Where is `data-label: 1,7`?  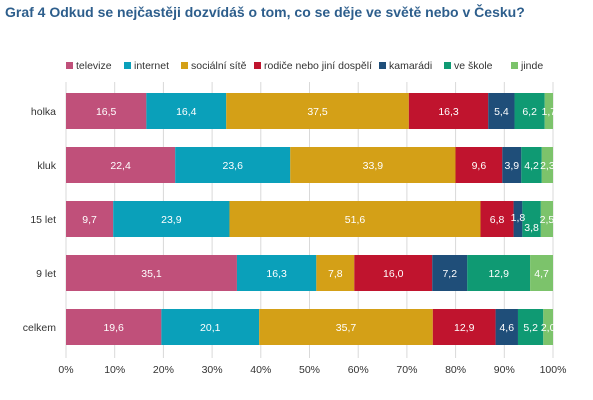 data-label: 1,7 is located at coordinates (549, 112).